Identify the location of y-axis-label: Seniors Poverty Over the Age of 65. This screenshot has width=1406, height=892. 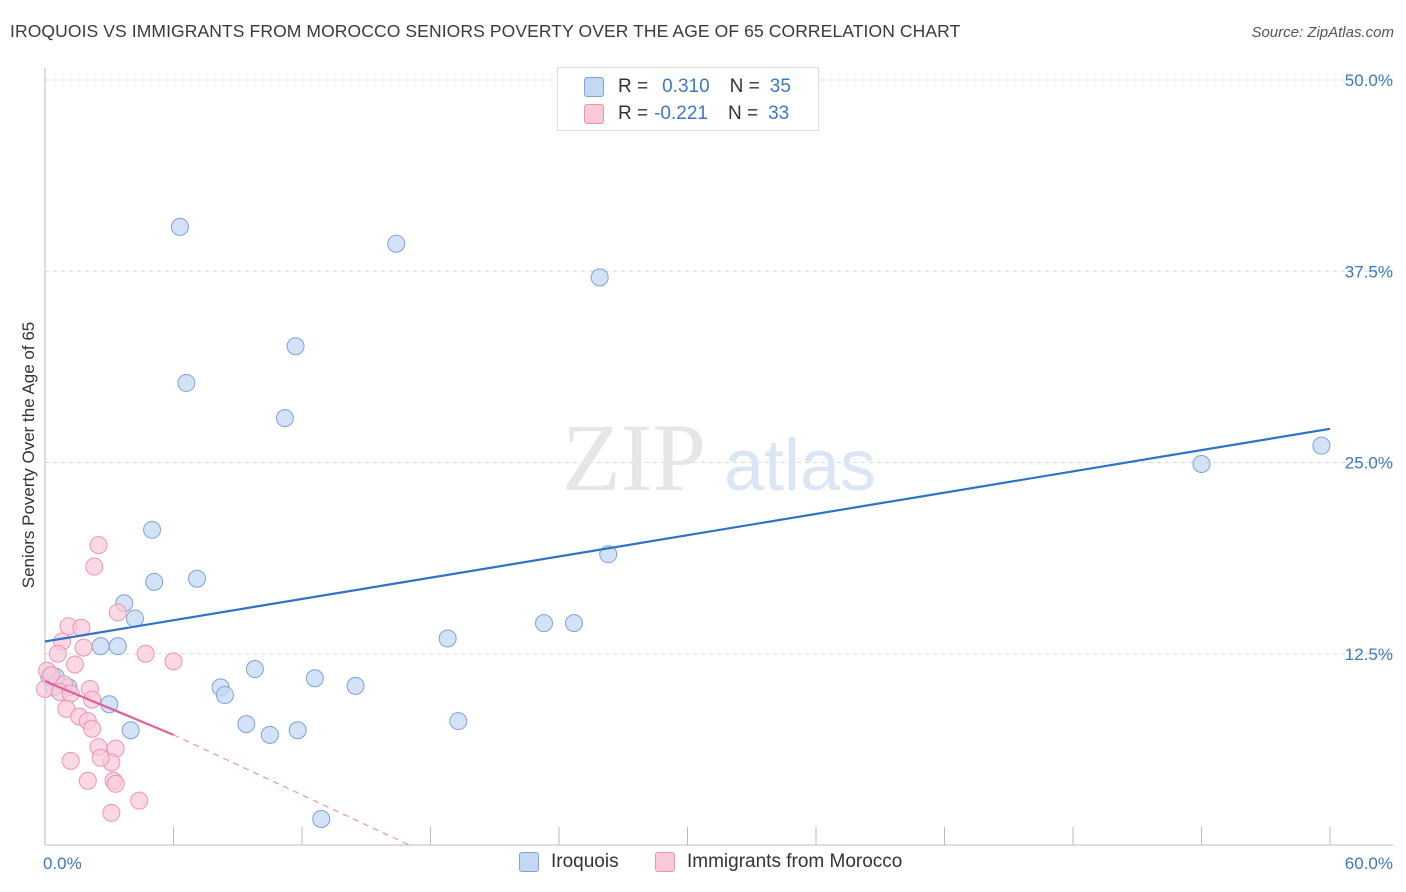
(28, 455).